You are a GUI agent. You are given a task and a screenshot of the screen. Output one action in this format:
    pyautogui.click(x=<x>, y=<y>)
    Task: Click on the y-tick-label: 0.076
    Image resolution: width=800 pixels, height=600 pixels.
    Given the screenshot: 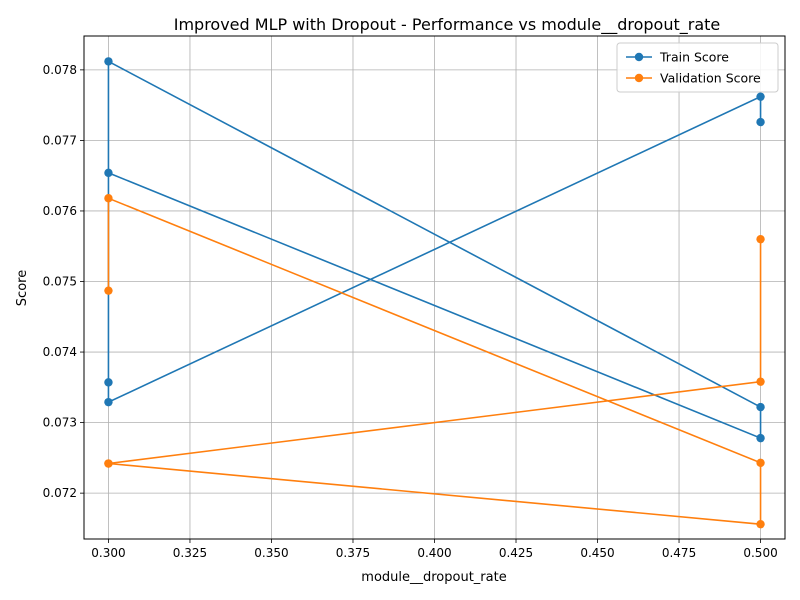 What is the action you would take?
    pyautogui.click(x=60, y=211)
    